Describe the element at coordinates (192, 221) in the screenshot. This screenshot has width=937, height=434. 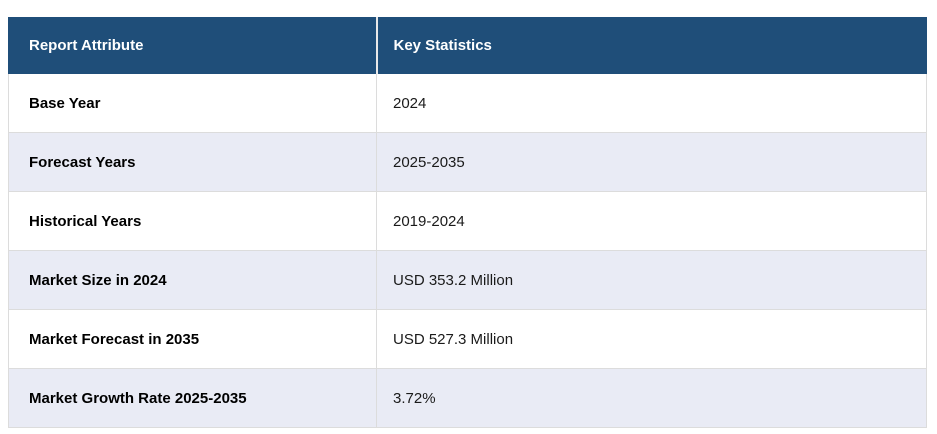
I see `attribute-cell: Historical Years` at that location.